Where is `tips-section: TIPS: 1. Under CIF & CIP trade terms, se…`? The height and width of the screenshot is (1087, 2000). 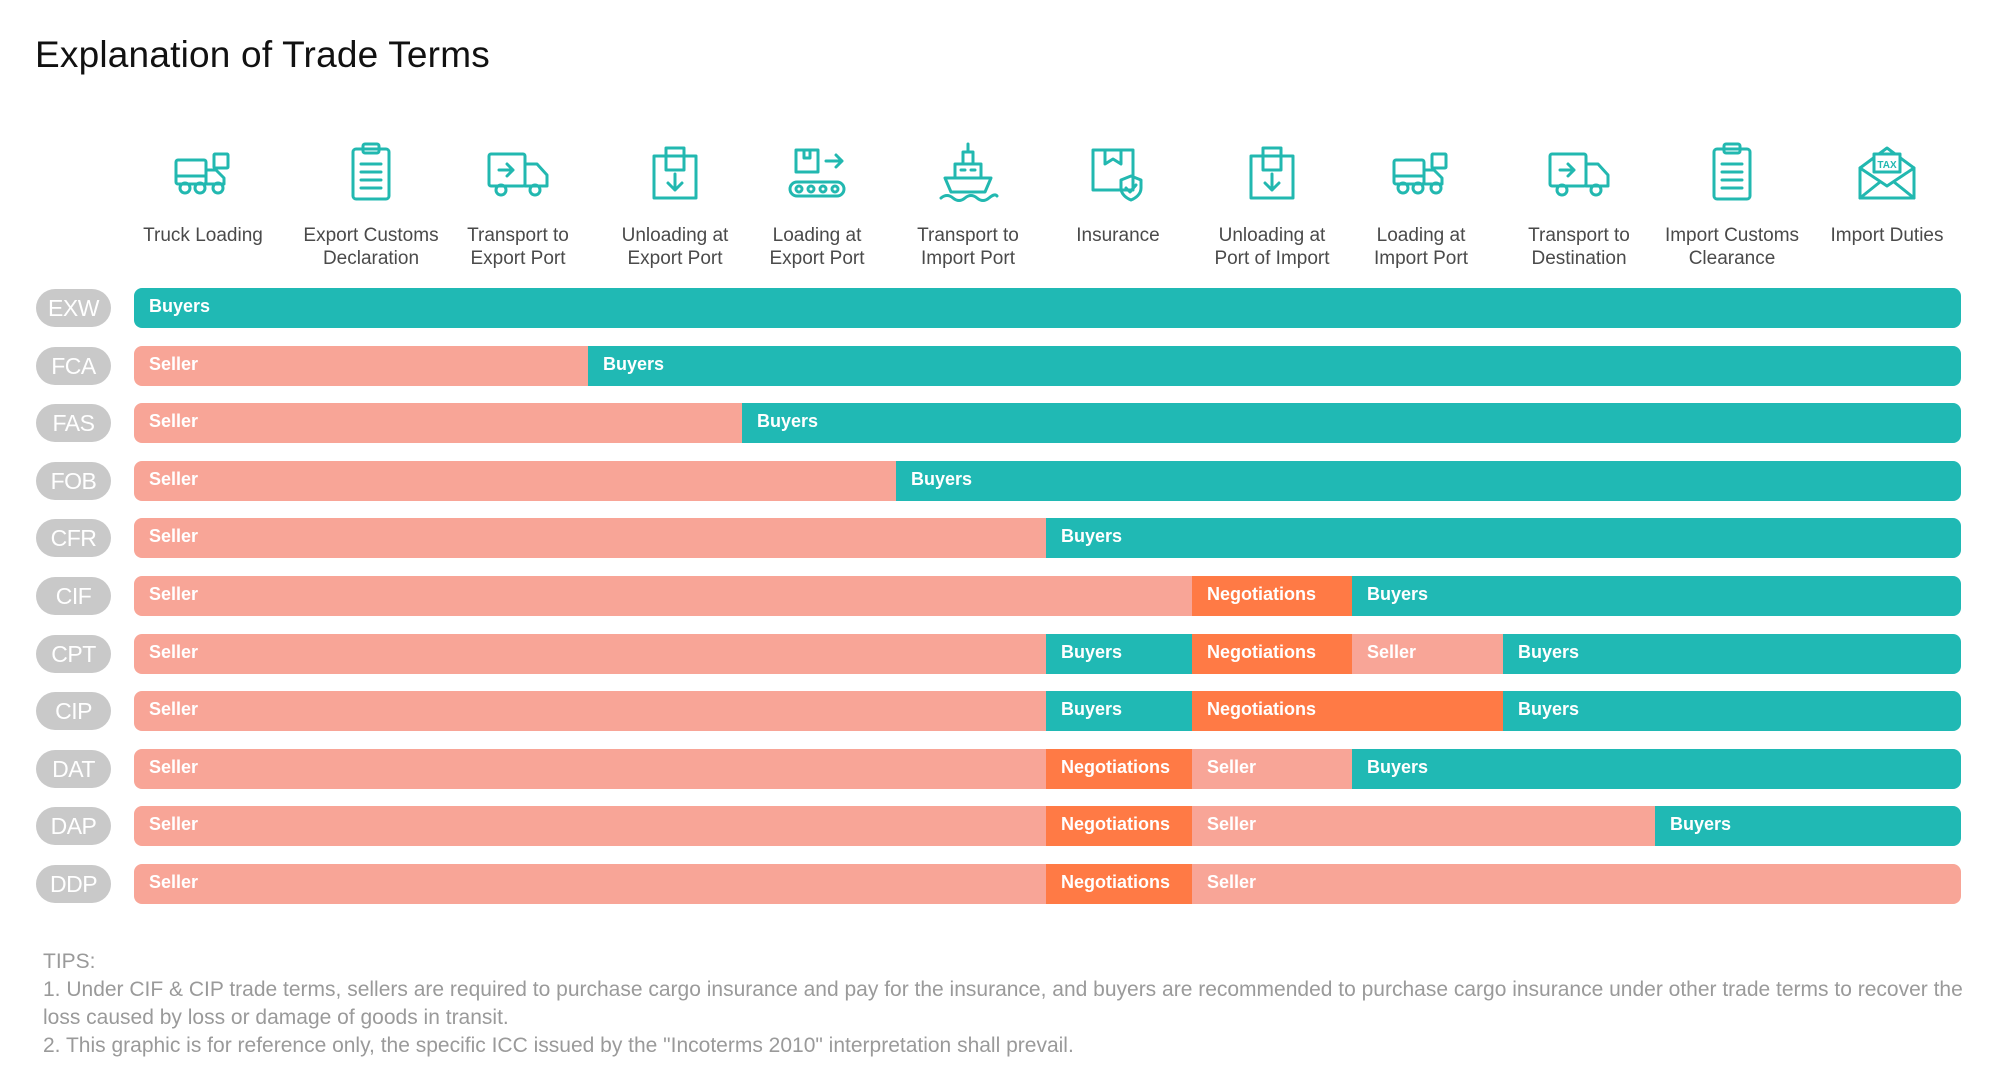 tips-section: TIPS: 1. Under CIF & CIP trade terms, se… is located at coordinates (1003, 1004).